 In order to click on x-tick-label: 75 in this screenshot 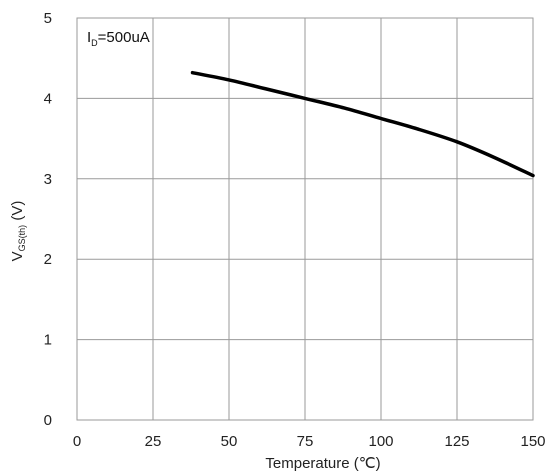, I will do `click(305, 441)`.